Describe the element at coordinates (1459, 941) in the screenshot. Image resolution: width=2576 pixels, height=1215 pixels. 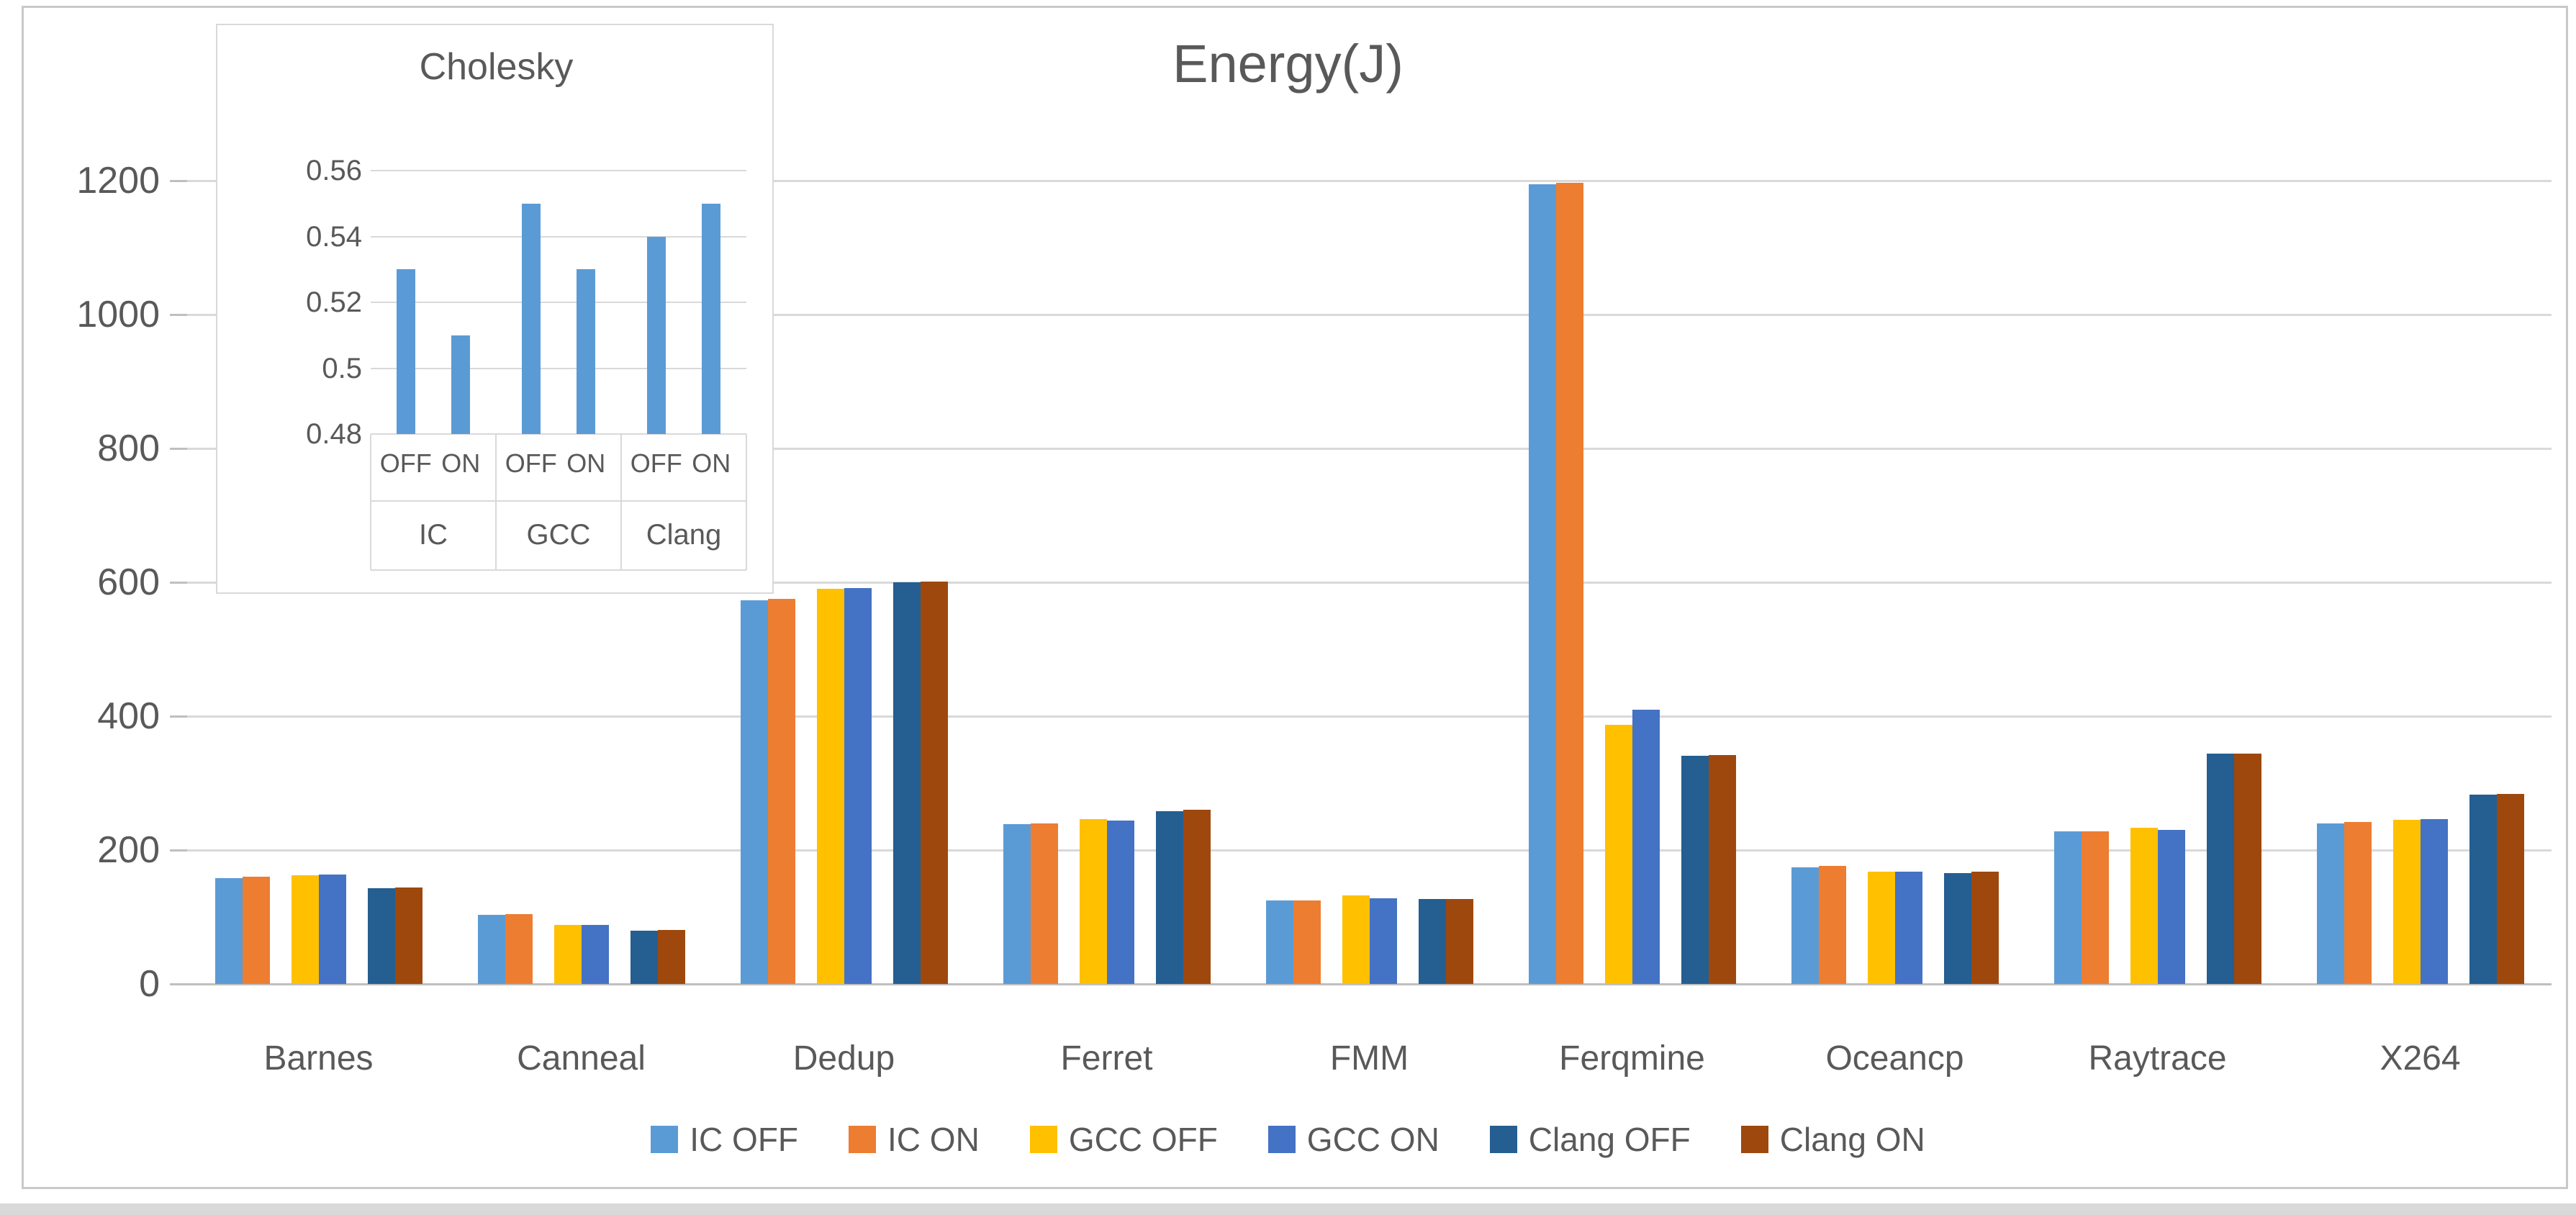
I see `bar-FMM-Clang ON` at that location.